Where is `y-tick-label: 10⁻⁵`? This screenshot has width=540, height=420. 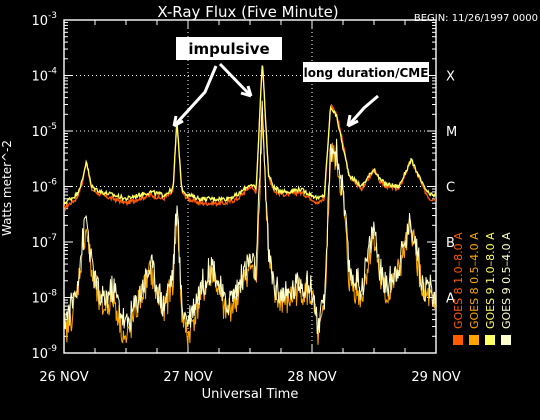
y-tick-label: 10⁻⁵ is located at coordinates (44, 131).